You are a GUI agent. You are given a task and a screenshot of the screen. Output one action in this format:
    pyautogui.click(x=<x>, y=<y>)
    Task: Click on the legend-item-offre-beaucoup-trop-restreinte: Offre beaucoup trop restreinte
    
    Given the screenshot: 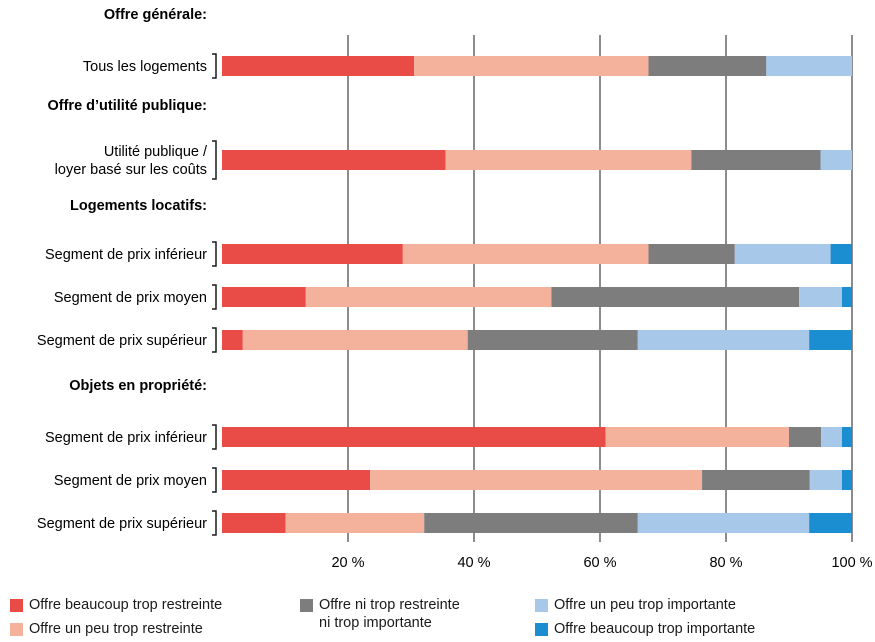 What is the action you would take?
    pyautogui.click(x=116, y=605)
    